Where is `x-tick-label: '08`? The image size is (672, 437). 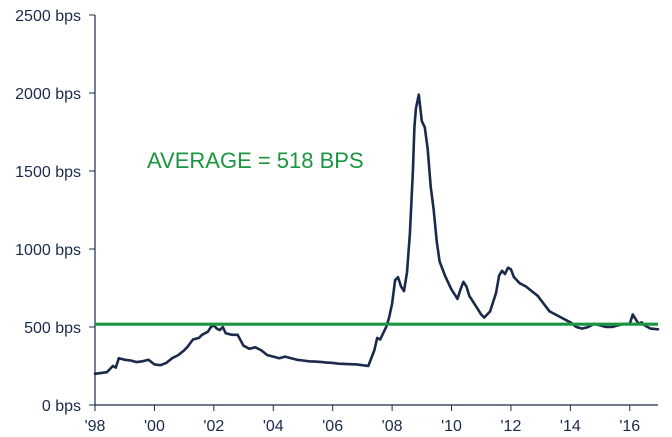 x-tick-label: '08 is located at coordinates (392, 426).